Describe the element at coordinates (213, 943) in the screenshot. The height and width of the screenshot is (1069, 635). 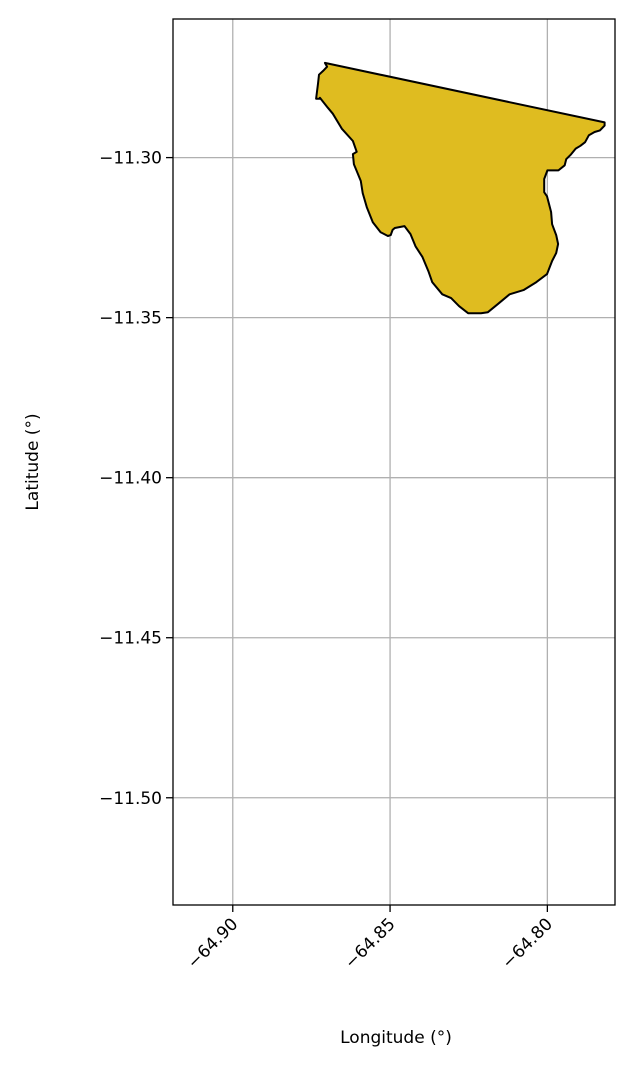
I see `x-tick-label: −64.90` at that location.